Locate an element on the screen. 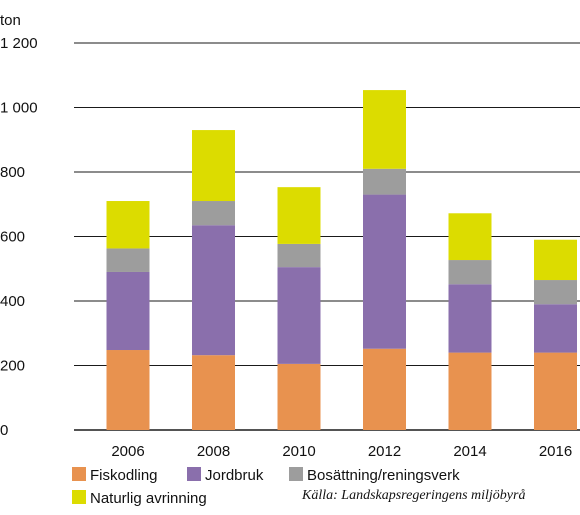 This screenshot has width=580, height=515. x-tick-label: 2008 is located at coordinates (213, 451).